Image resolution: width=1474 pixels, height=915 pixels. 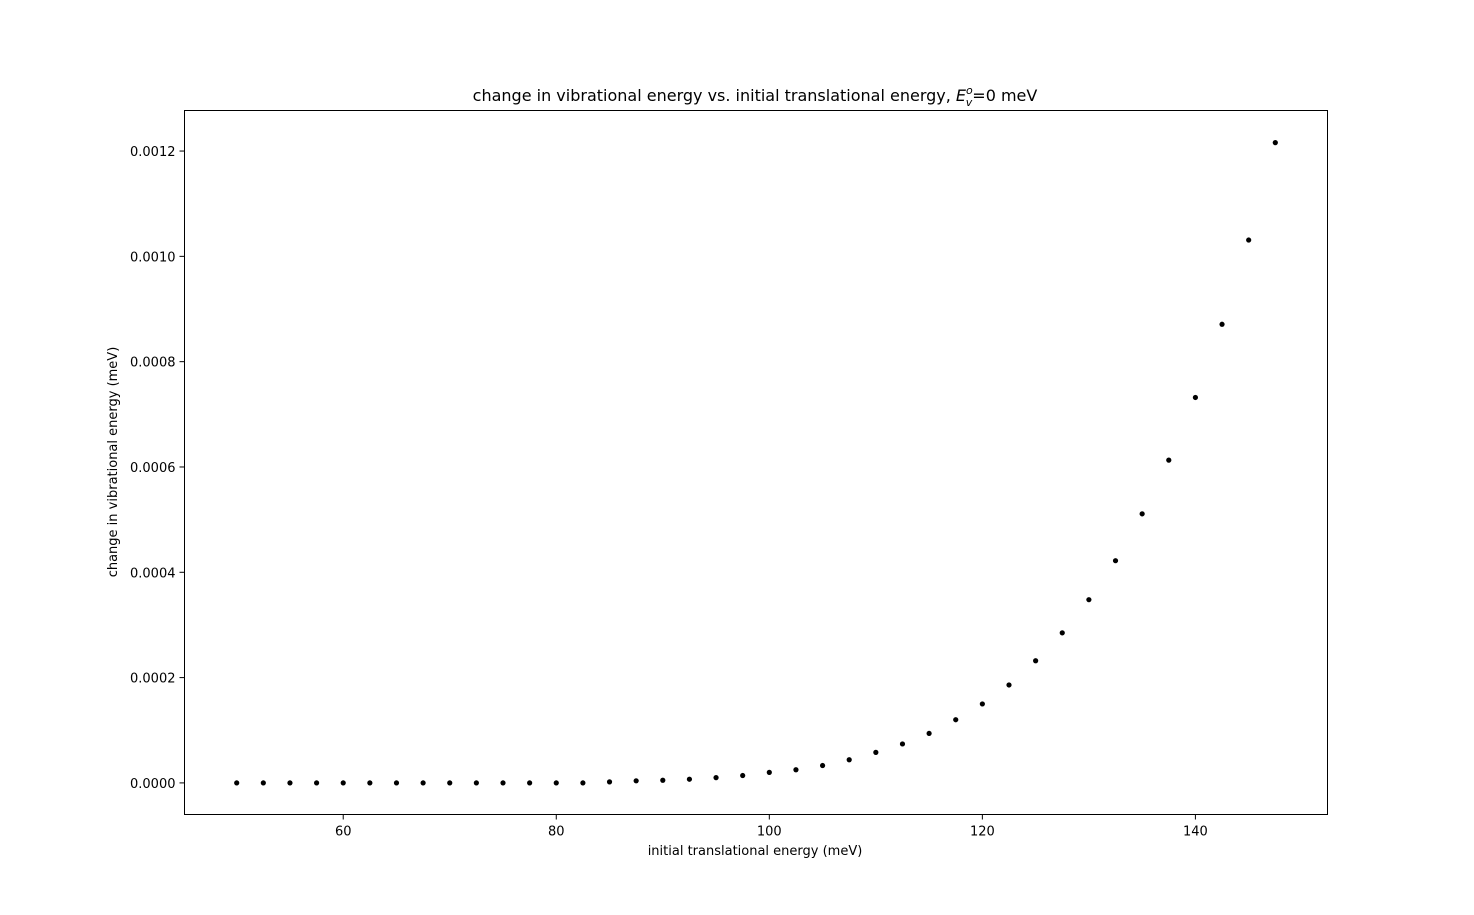 What do you see at coordinates (1195, 832) in the screenshot?
I see `x-tick-label: 140` at bounding box center [1195, 832].